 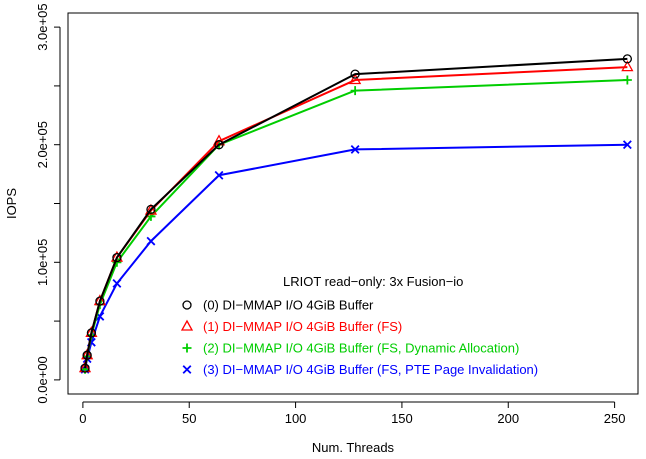 I want to click on y-tick-label: 0.0e+00, so click(x=42, y=379).